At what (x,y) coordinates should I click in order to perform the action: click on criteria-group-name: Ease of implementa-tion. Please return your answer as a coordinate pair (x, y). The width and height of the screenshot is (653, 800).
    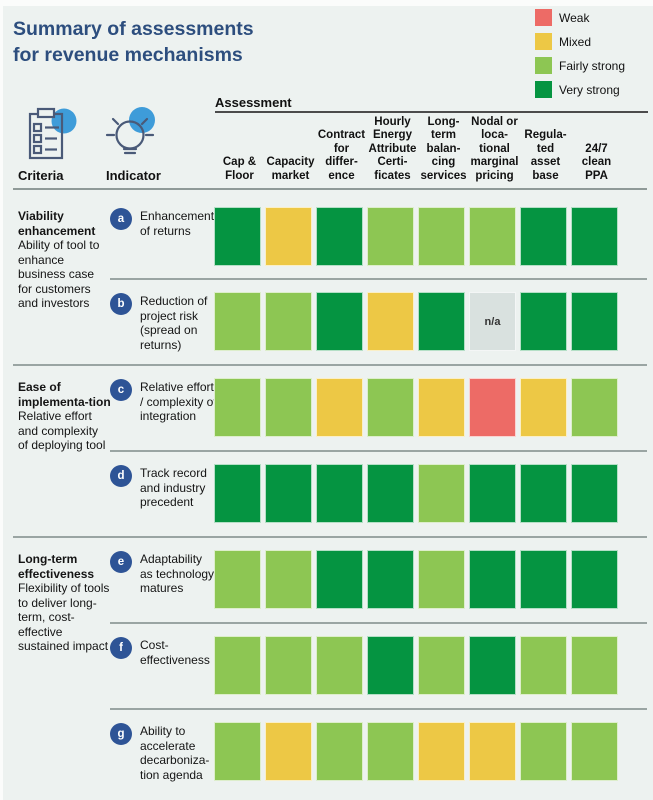
    Looking at the image, I should click on (64, 394).